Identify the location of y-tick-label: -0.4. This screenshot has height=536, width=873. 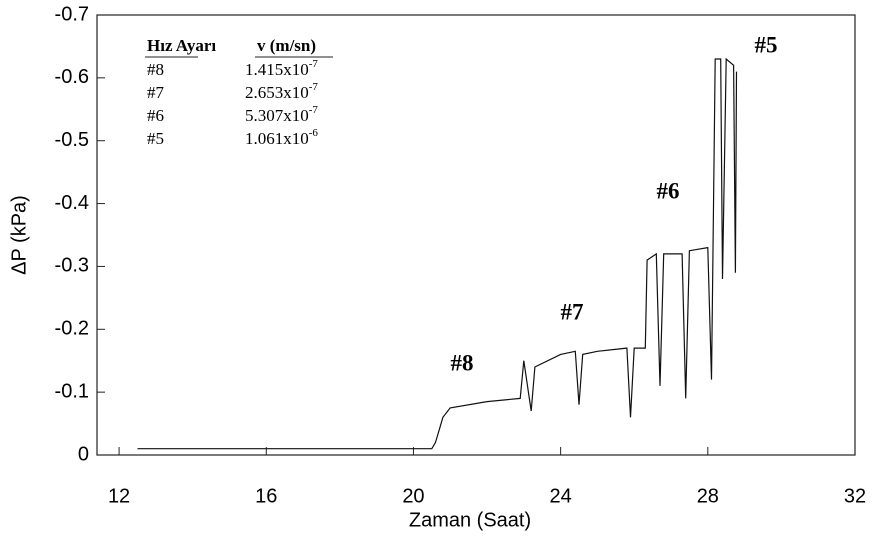
(72, 203).